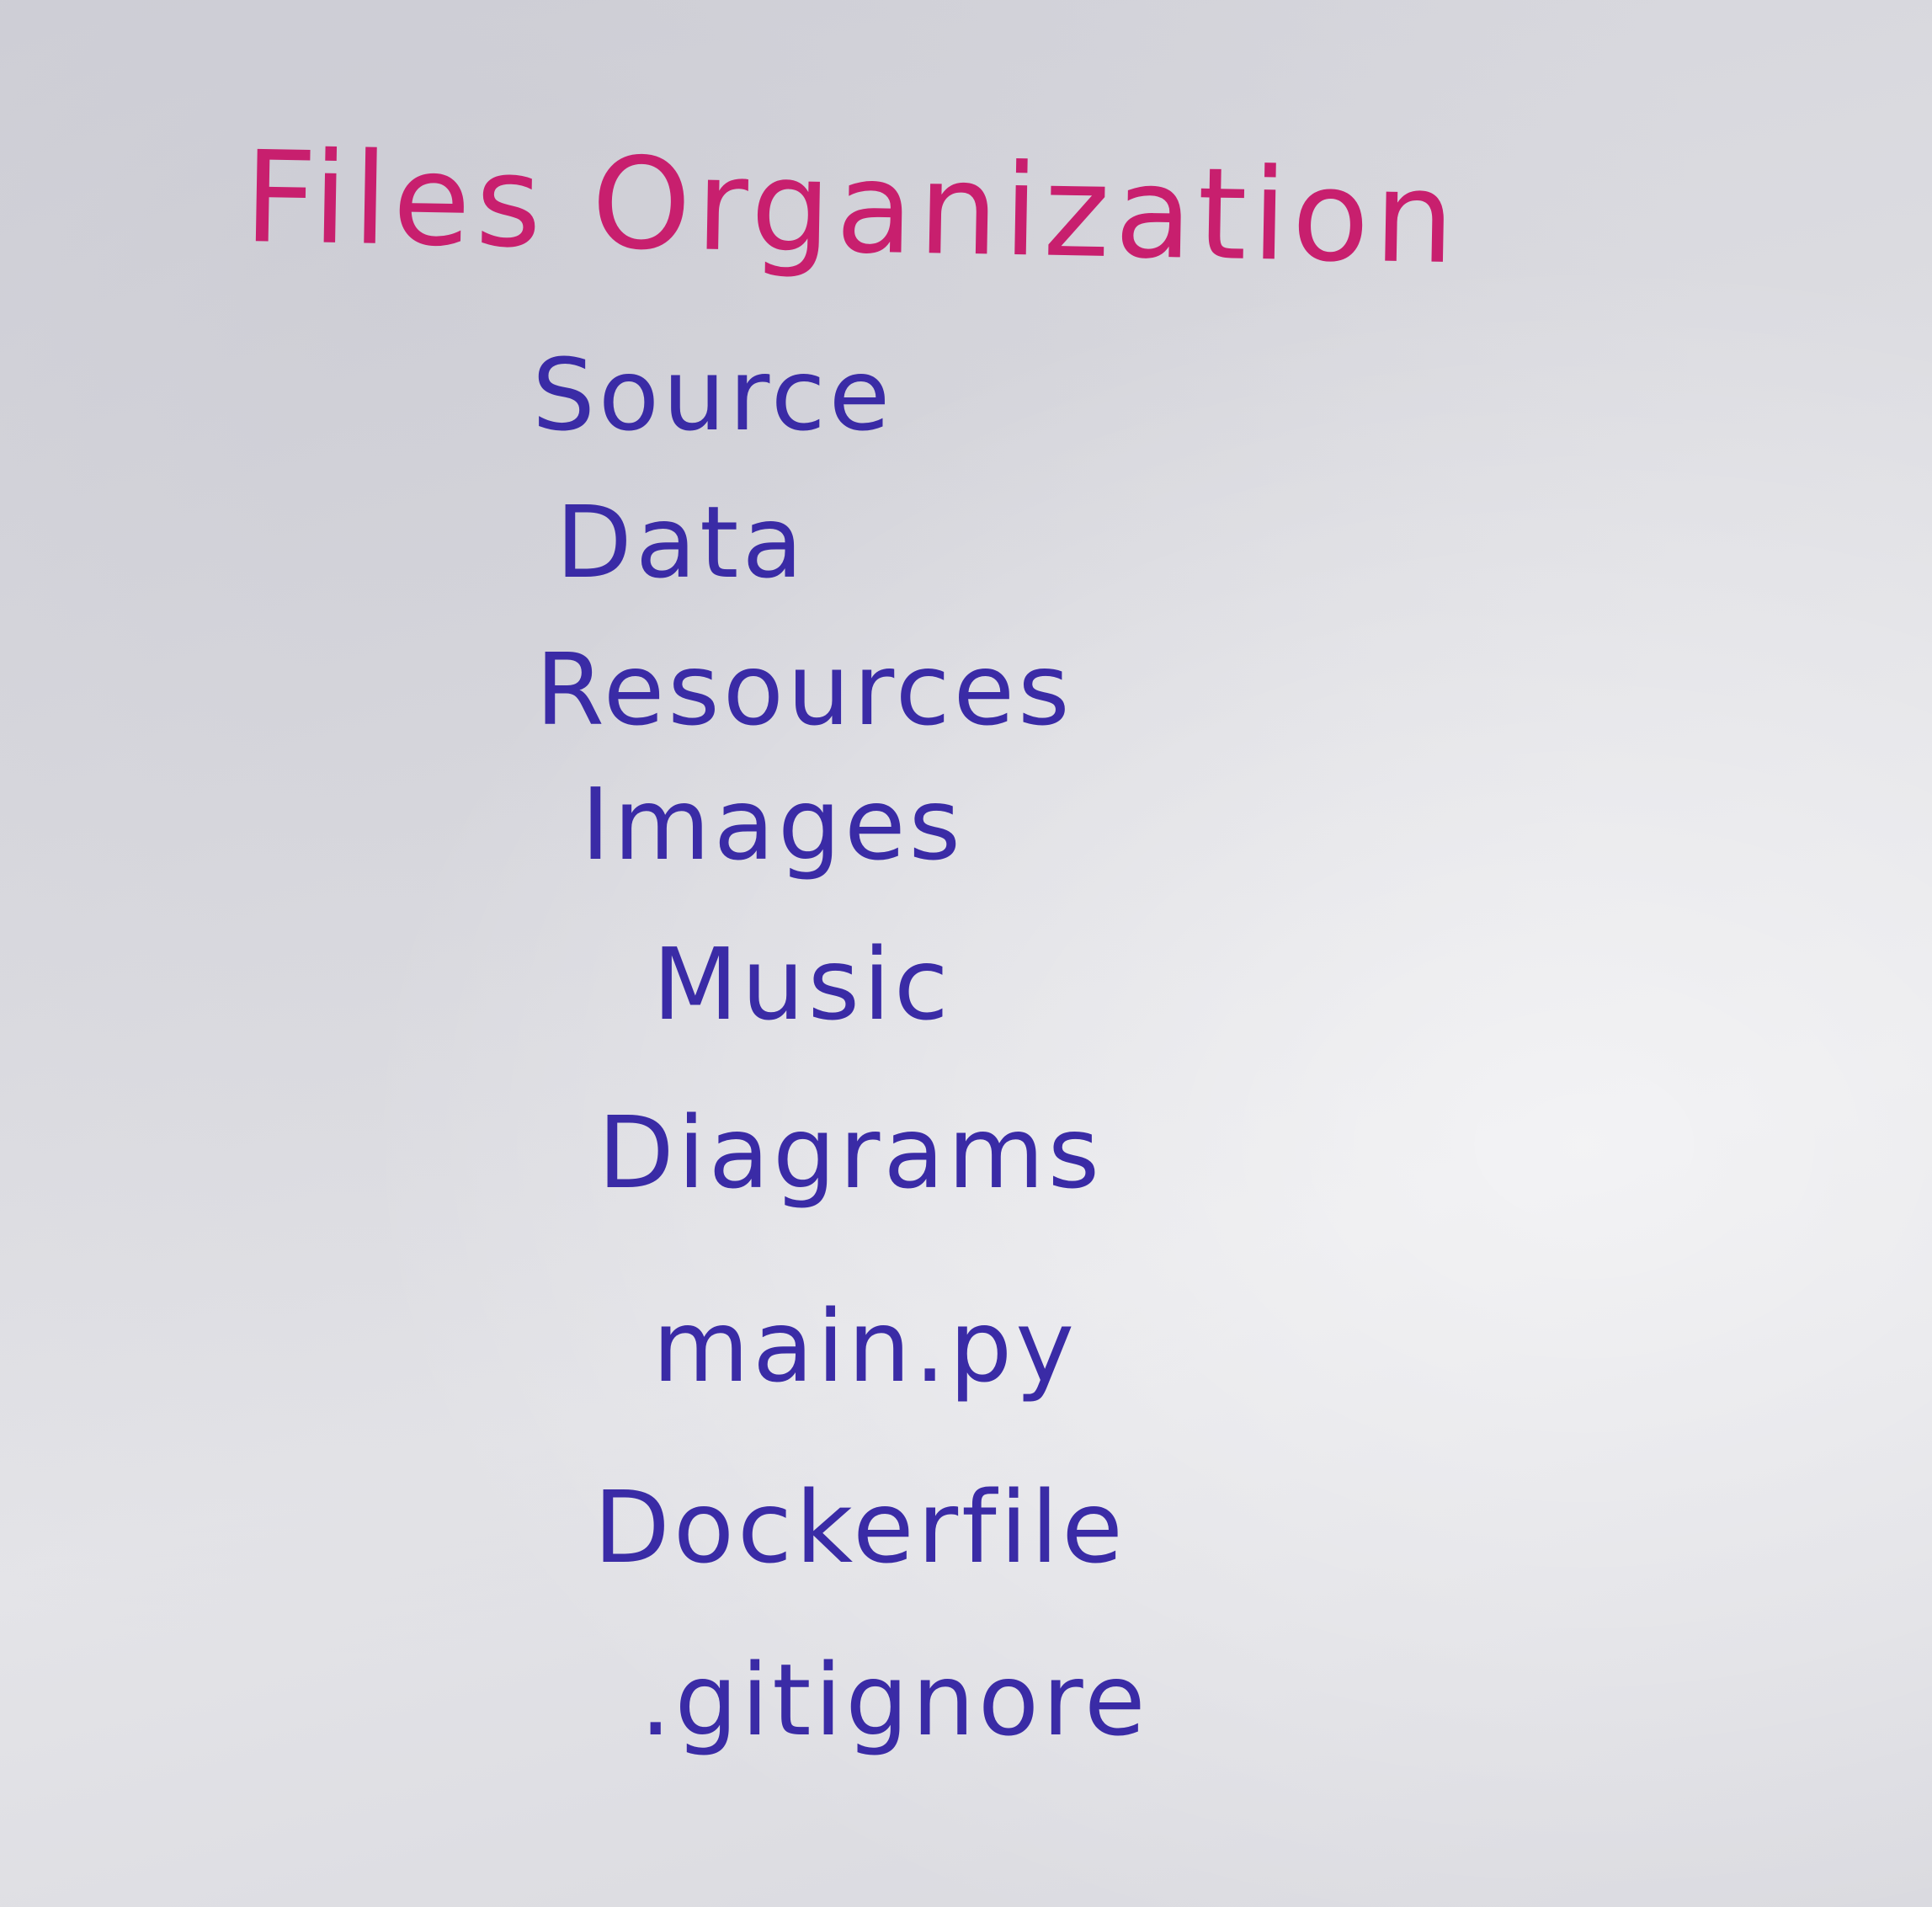  I want to click on list-item-main-py: main.py, so click(865, 1346).